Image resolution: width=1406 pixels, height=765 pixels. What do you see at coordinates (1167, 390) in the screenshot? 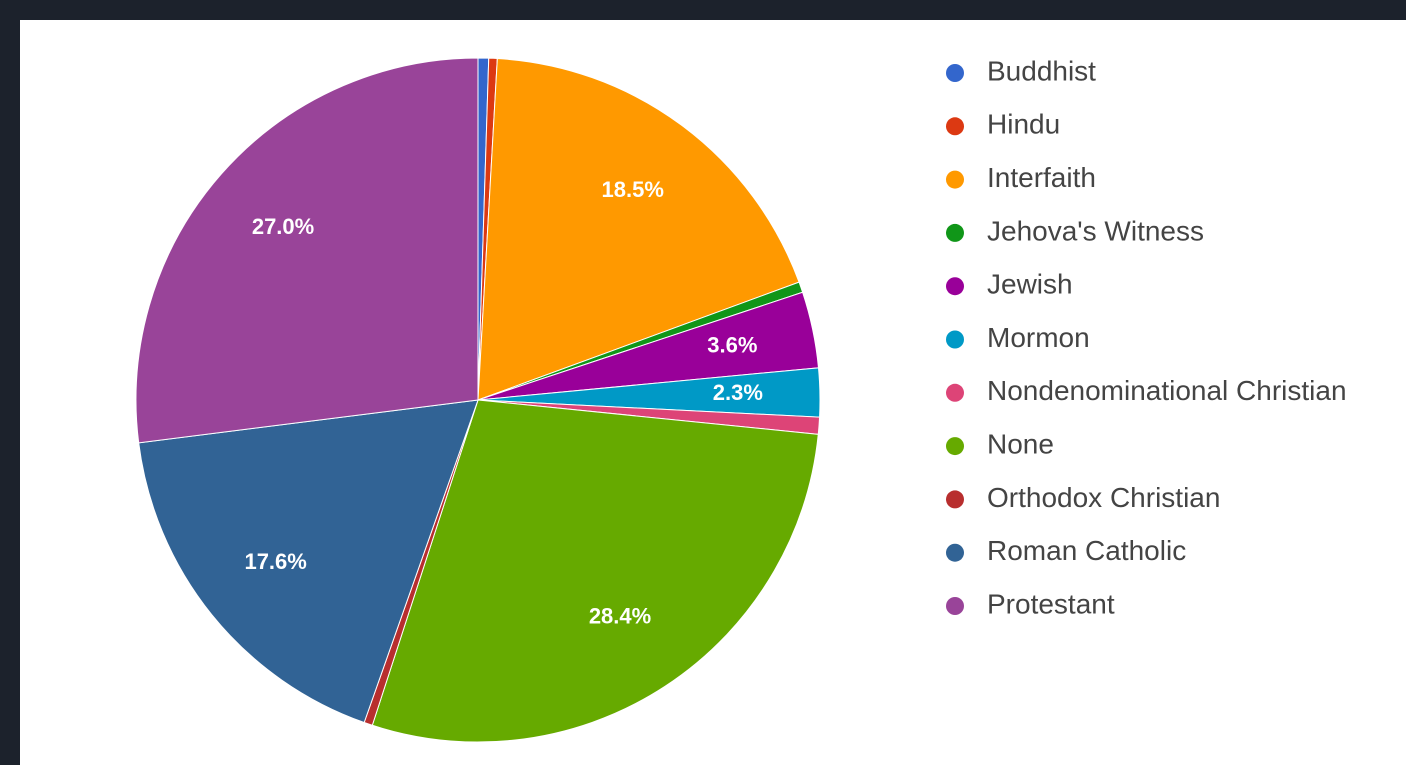
I see `legend-label: Nondenominational Christian` at bounding box center [1167, 390].